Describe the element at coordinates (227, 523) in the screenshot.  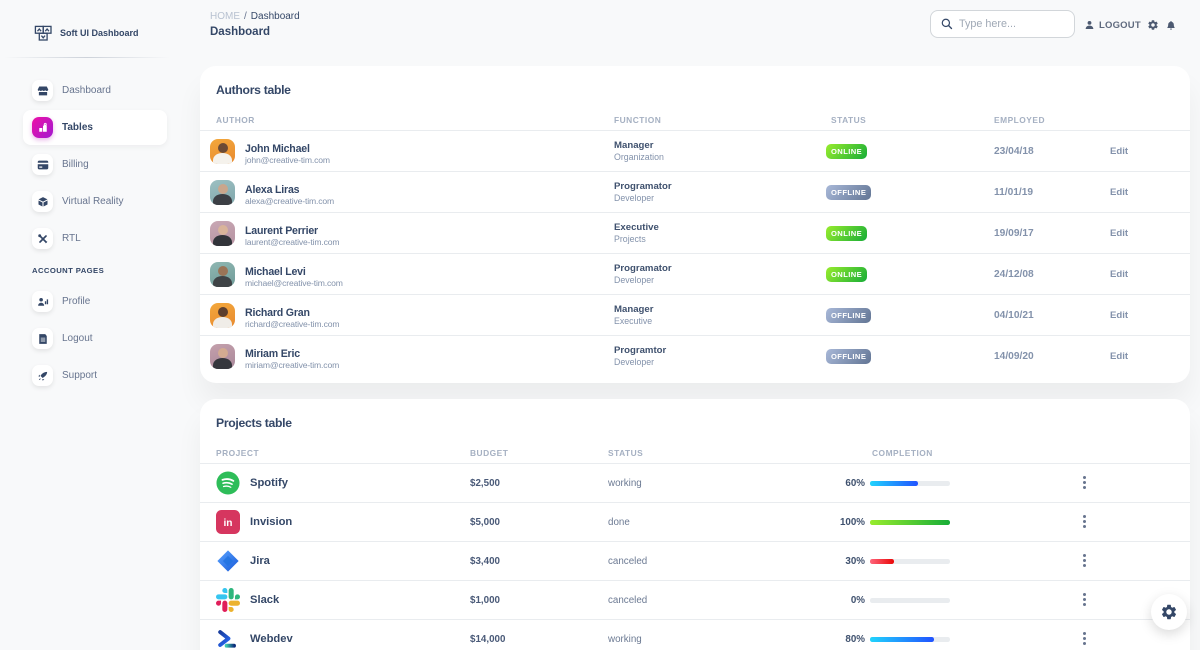
I see `svg-text: in` at that location.